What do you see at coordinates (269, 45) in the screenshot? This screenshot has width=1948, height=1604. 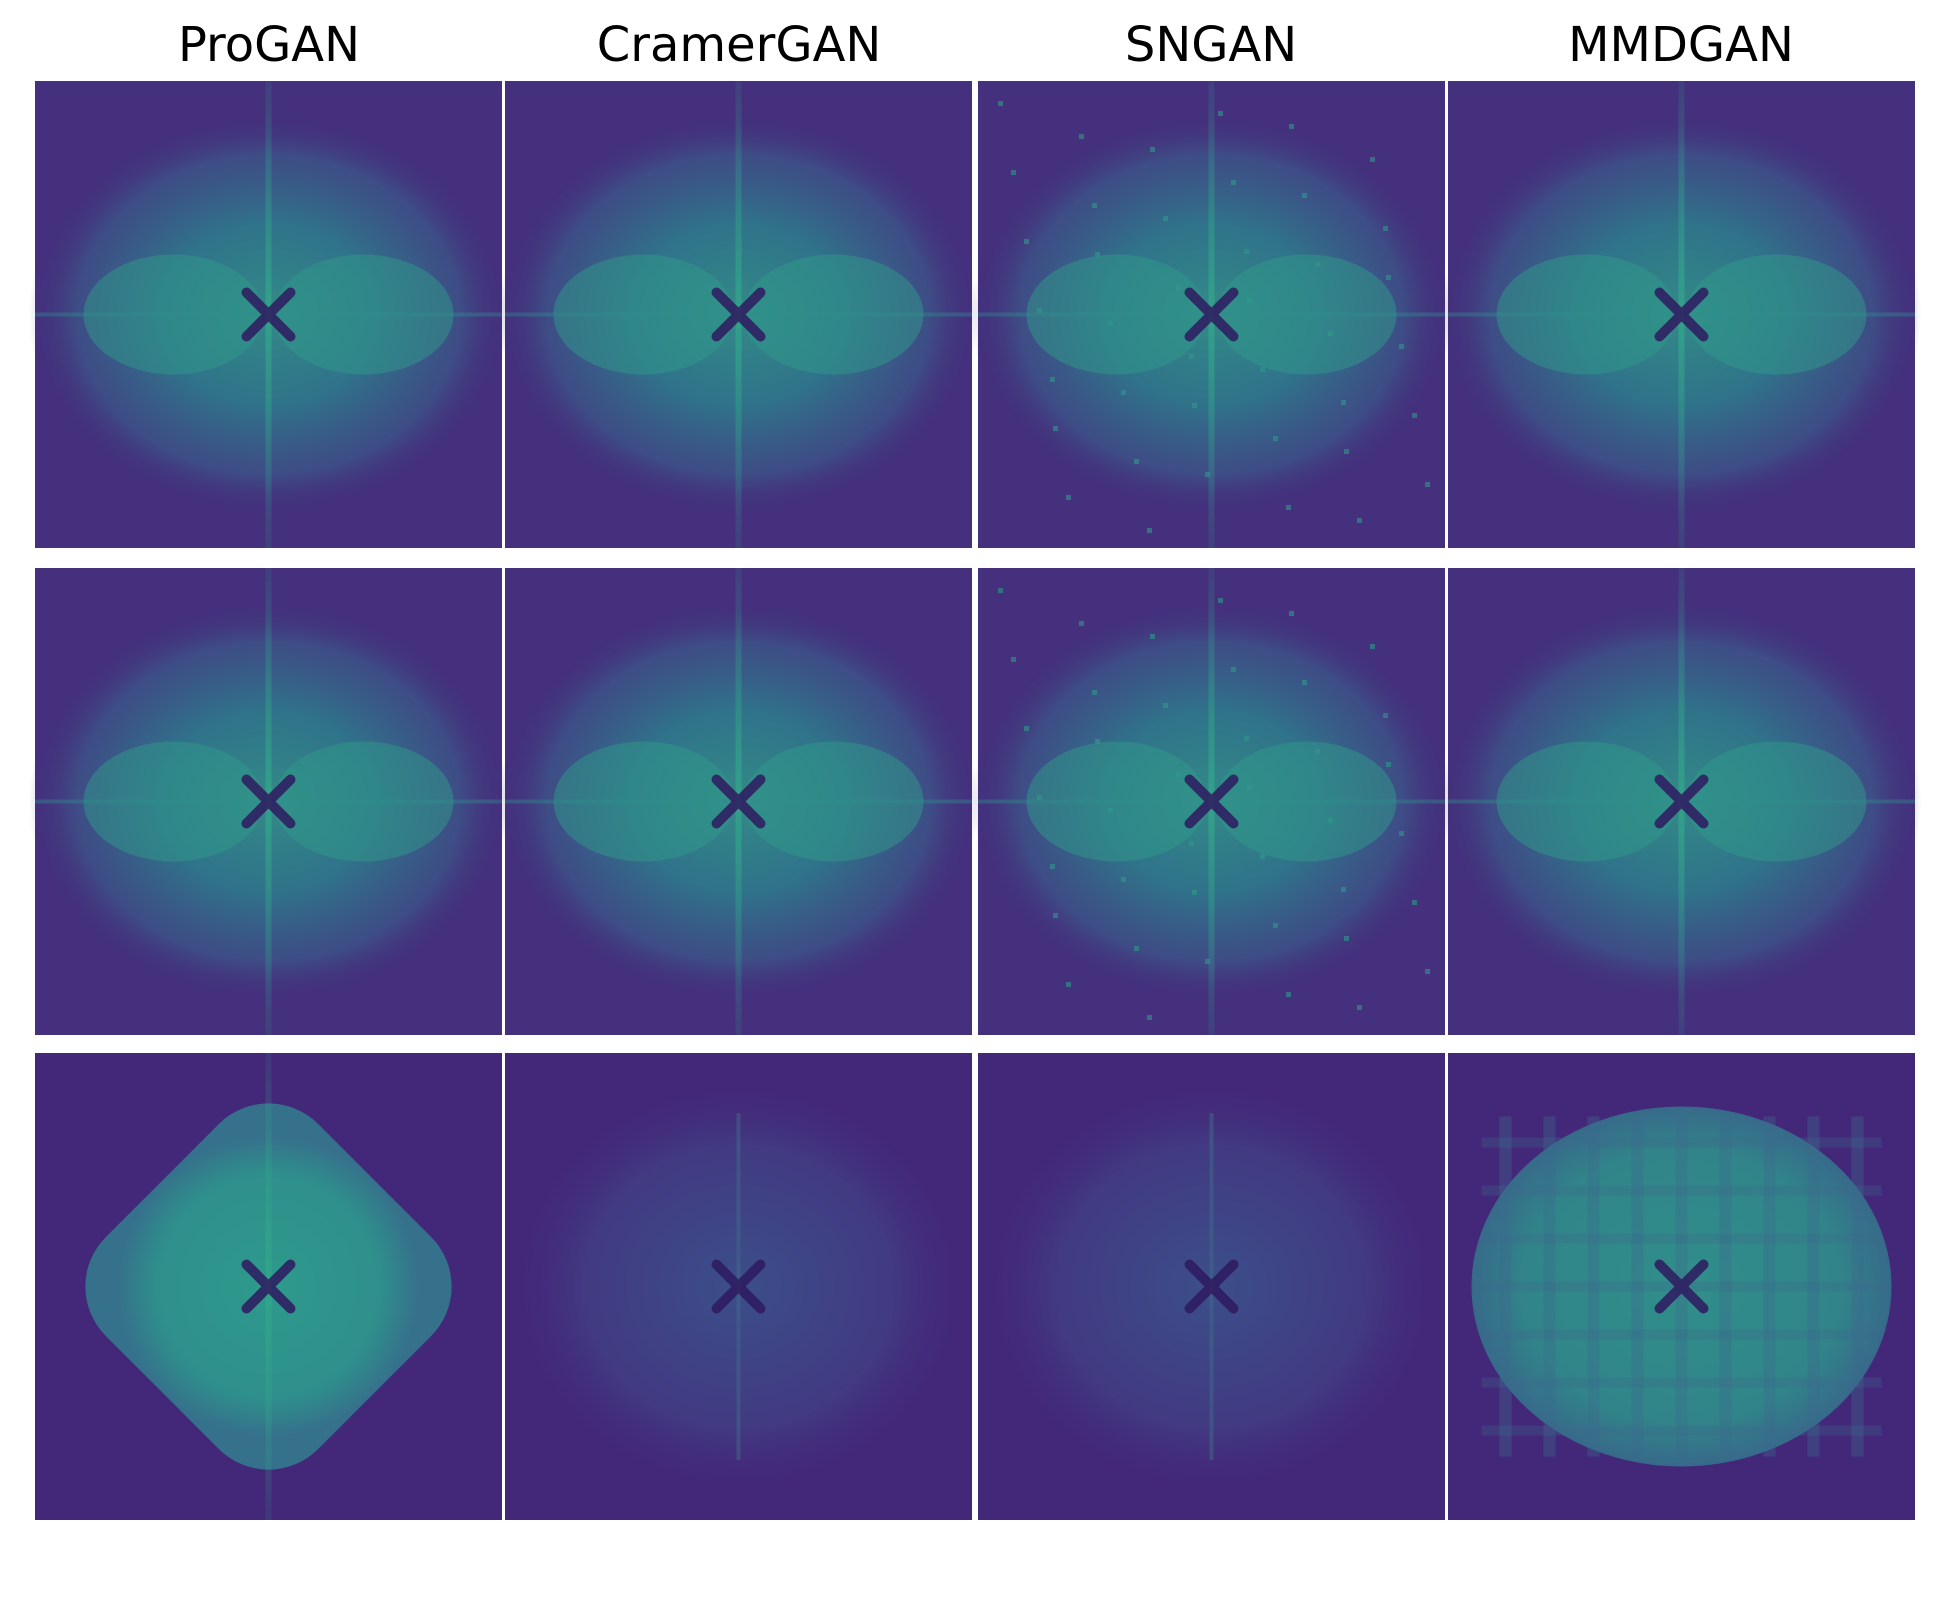 I see `column-title: ProGAN` at bounding box center [269, 45].